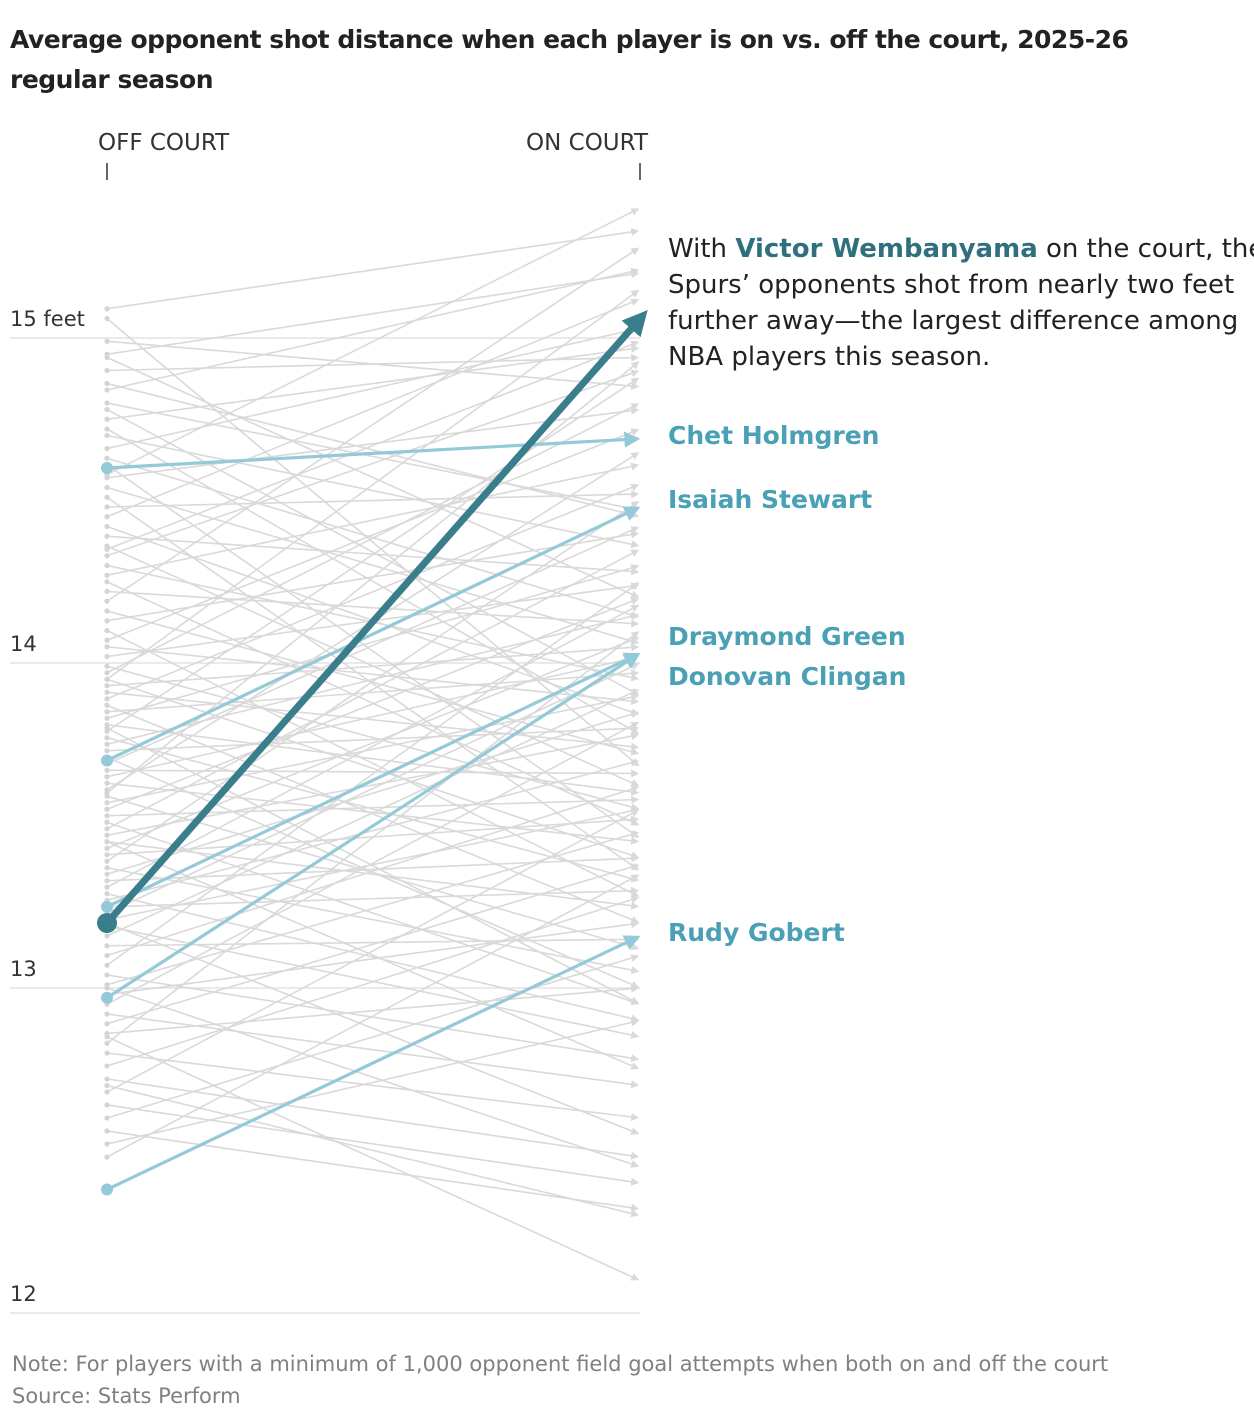 The image size is (1254, 1412). Describe the element at coordinates (23, 969) in the screenshot. I see `y-tick-label: 13` at that location.